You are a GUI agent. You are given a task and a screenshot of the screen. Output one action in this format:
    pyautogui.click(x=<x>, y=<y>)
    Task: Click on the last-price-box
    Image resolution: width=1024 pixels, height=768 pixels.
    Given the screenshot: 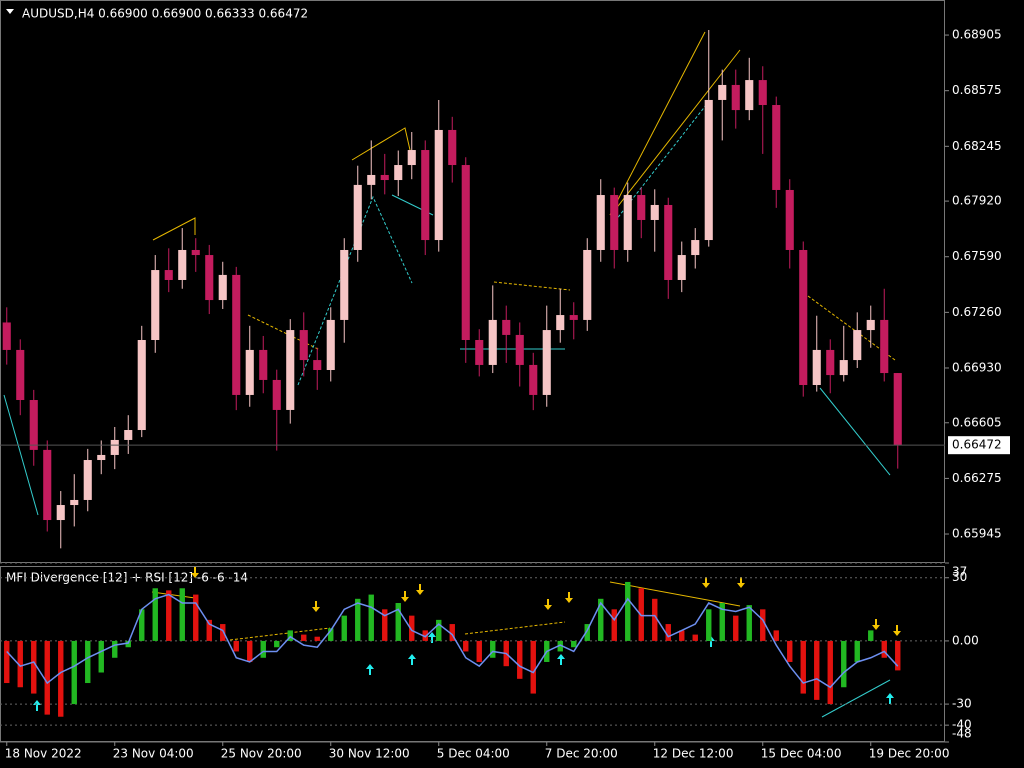 What is the action you would take?
    pyautogui.click(x=979, y=445)
    